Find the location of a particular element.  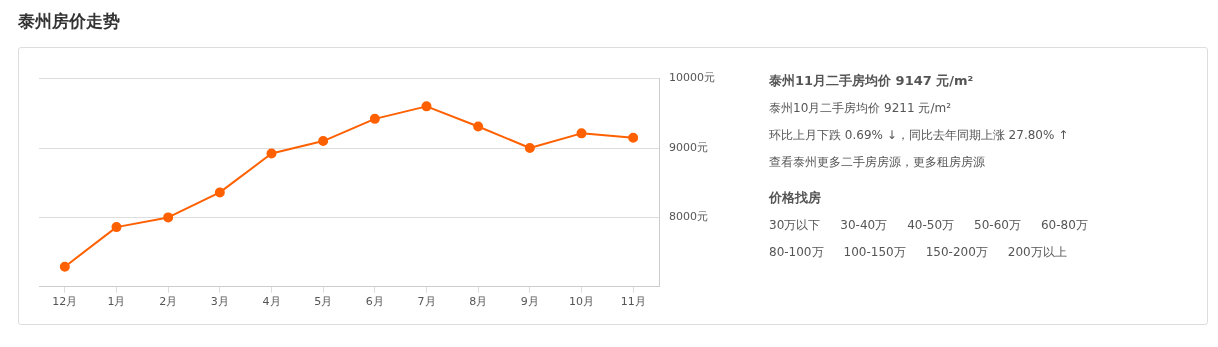

text: 30-40万 is located at coordinates (864, 225).